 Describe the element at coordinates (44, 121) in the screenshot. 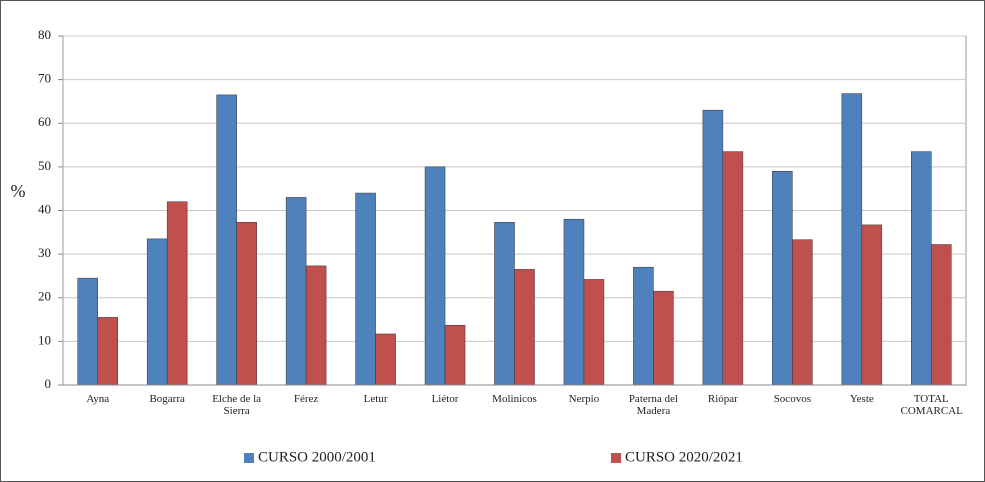

I see `y-tick-label: 60` at that location.